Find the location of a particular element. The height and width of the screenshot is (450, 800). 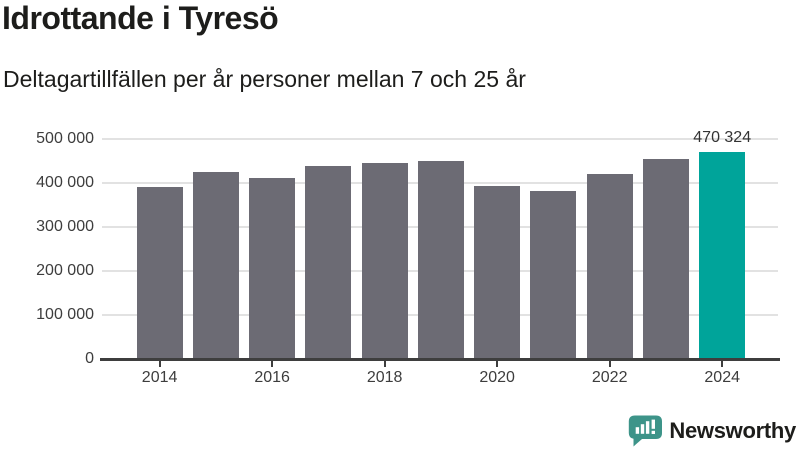

bar-2016 is located at coordinates (272, 268).